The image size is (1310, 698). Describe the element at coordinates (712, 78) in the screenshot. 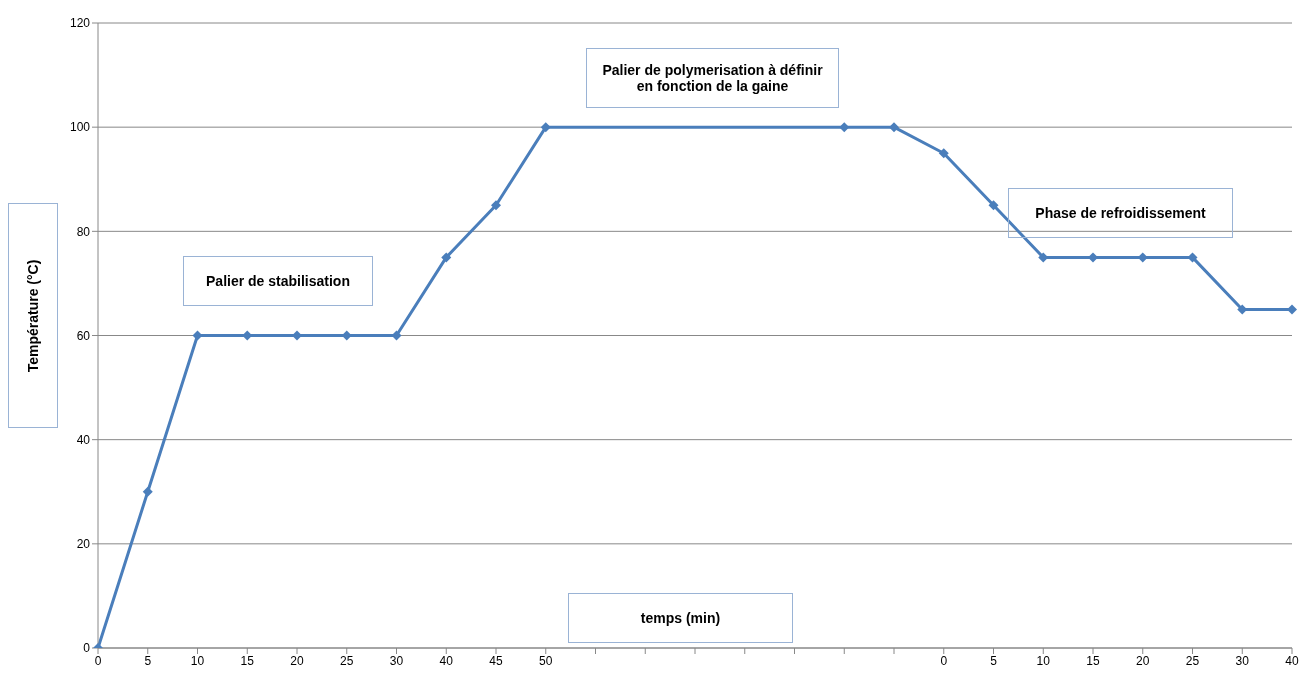

I see `annotation: Palier de polymerisation à définir en fonction de la gaine` at that location.